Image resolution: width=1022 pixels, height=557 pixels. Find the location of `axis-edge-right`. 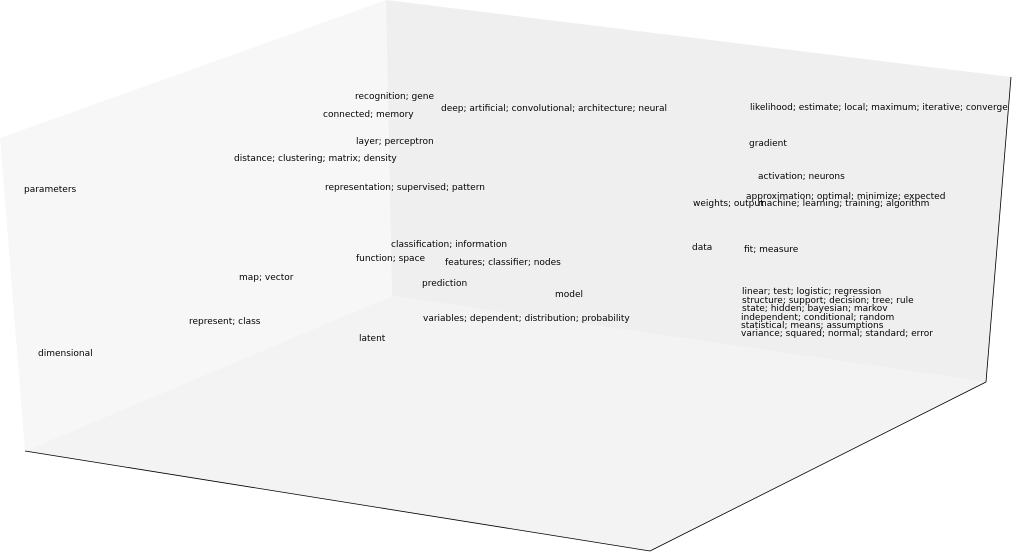

axis-edge-right is located at coordinates (998, 229).